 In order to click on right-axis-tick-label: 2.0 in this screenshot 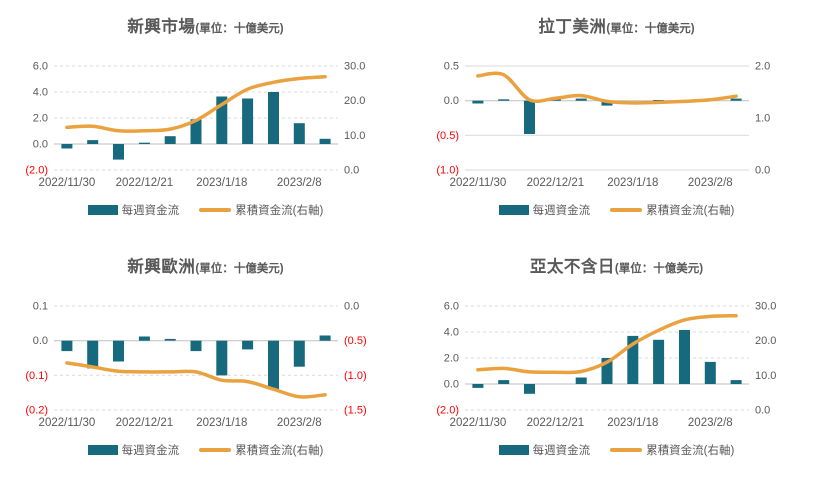, I will do `click(762, 67)`.